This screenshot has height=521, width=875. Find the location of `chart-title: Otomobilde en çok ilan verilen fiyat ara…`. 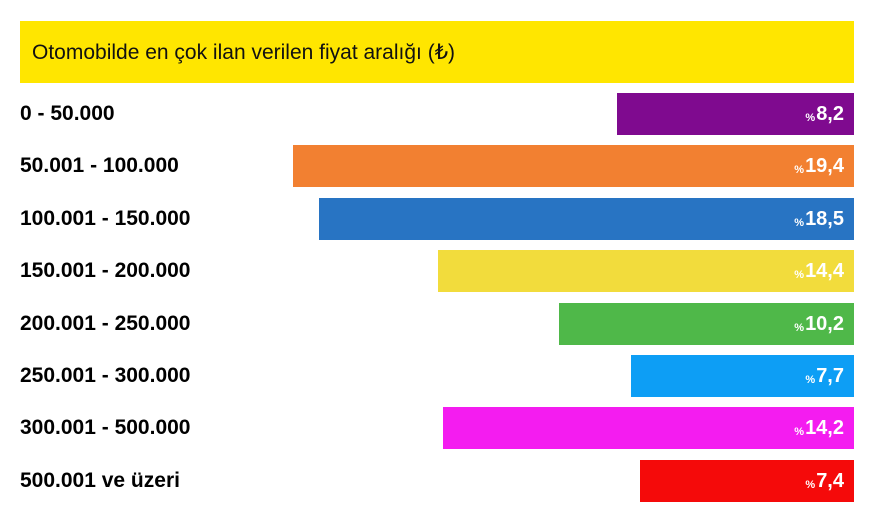

chart-title: Otomobilde en çok ilan verilen fiyat ara… is located at coordinates (244, 52).